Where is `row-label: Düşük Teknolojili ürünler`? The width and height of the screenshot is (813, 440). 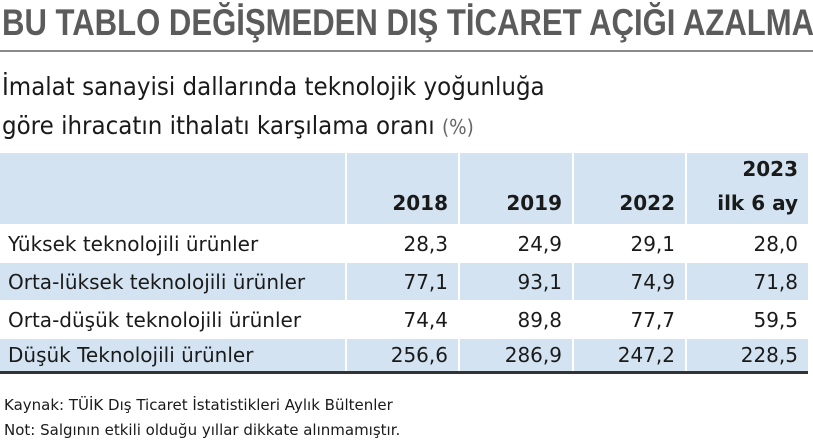
row-label: Düşük Teknolojili ürünler is located at coordinates (172, 355).